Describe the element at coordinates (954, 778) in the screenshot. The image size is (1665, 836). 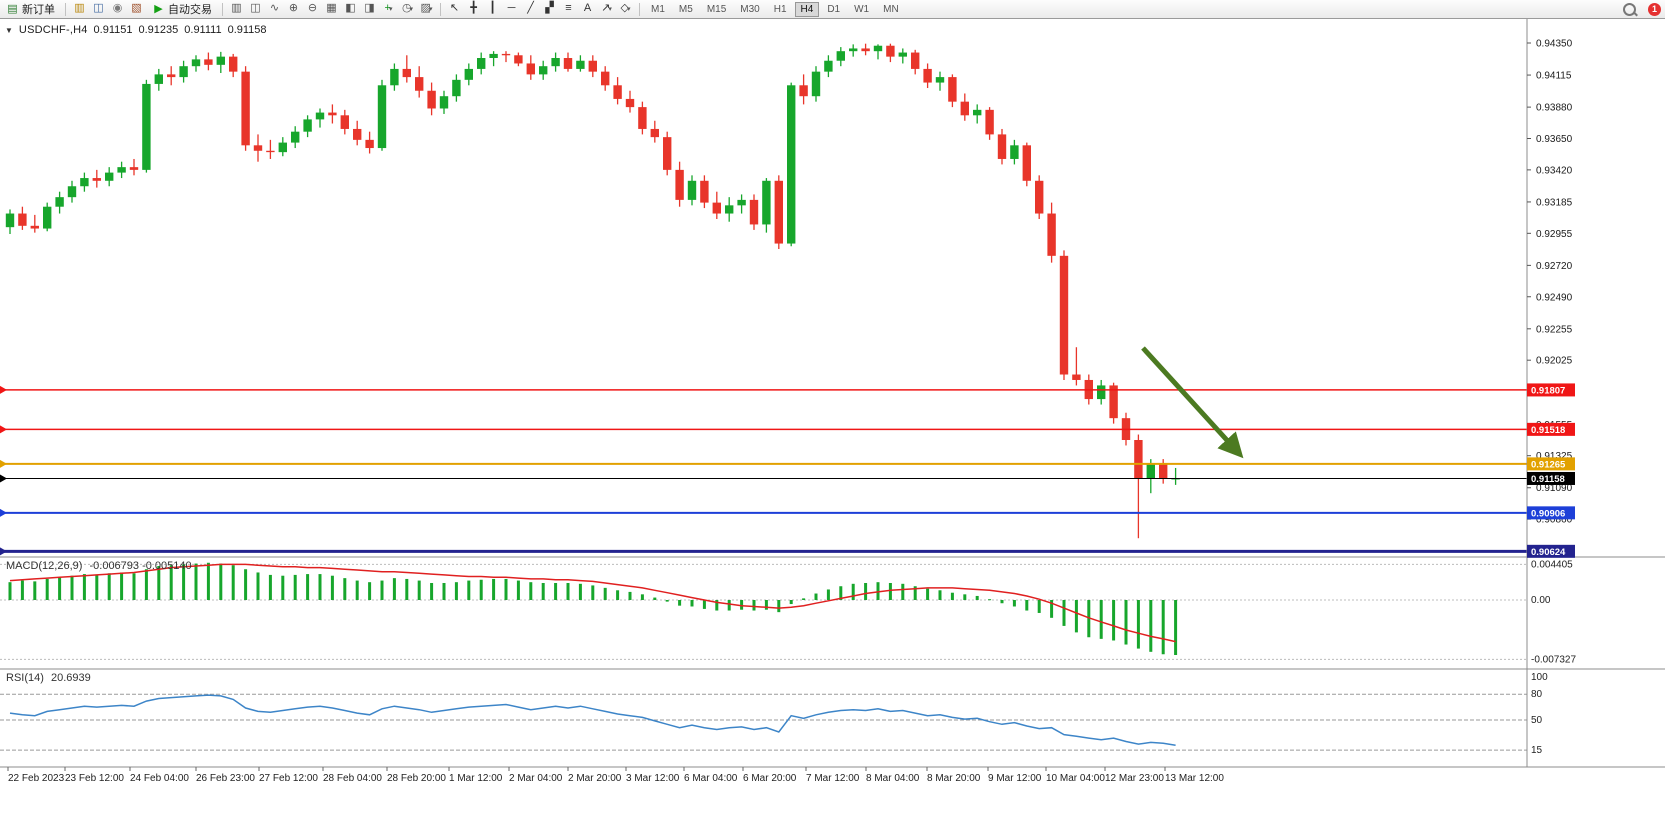
I see `svg-text: 8 Mar 20:00` at that location.